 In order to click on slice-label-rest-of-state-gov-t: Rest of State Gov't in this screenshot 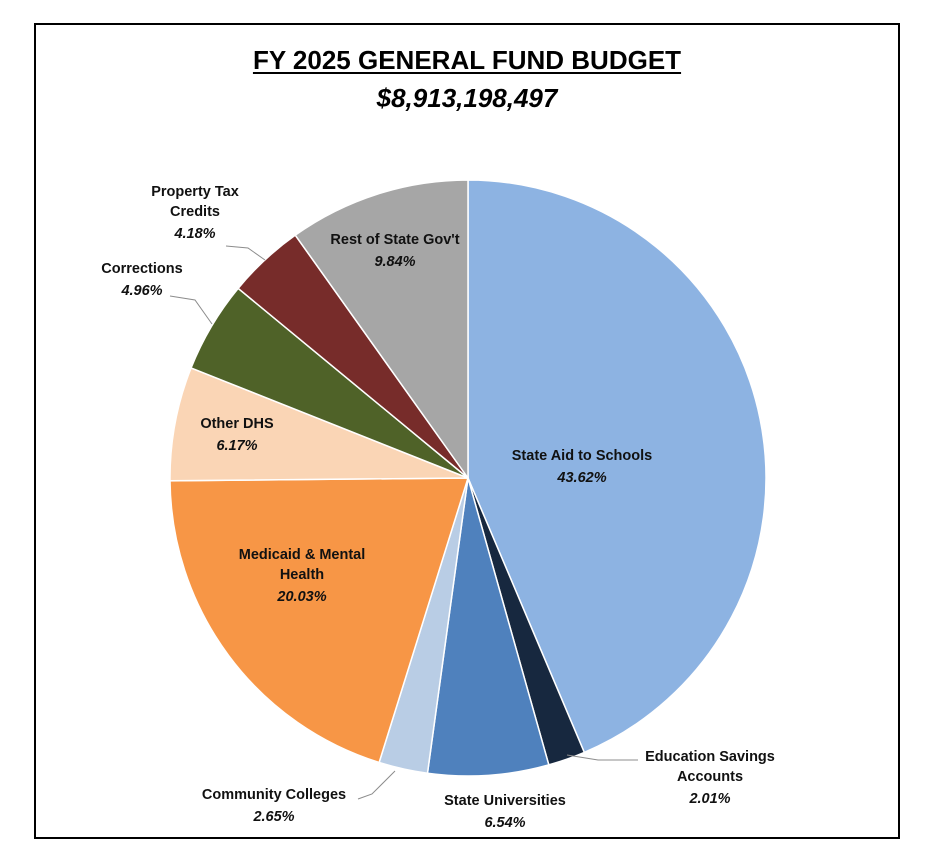, I will do `click(394, 240)`.